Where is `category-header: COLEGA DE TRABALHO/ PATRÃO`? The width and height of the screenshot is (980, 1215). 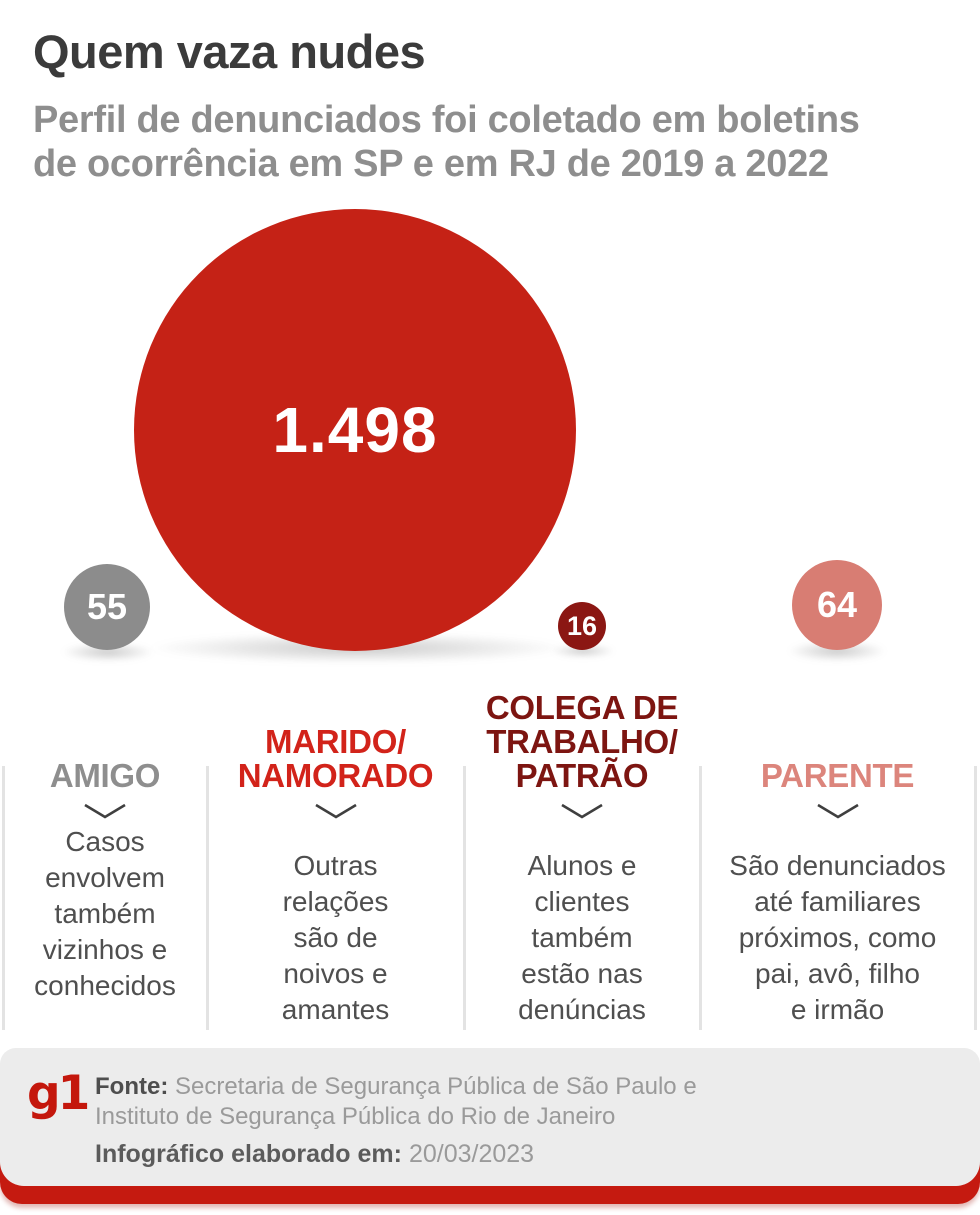 category-header: COLEGA DE TRABALHO/ PATRÃO is located at coordinates (582, 741).